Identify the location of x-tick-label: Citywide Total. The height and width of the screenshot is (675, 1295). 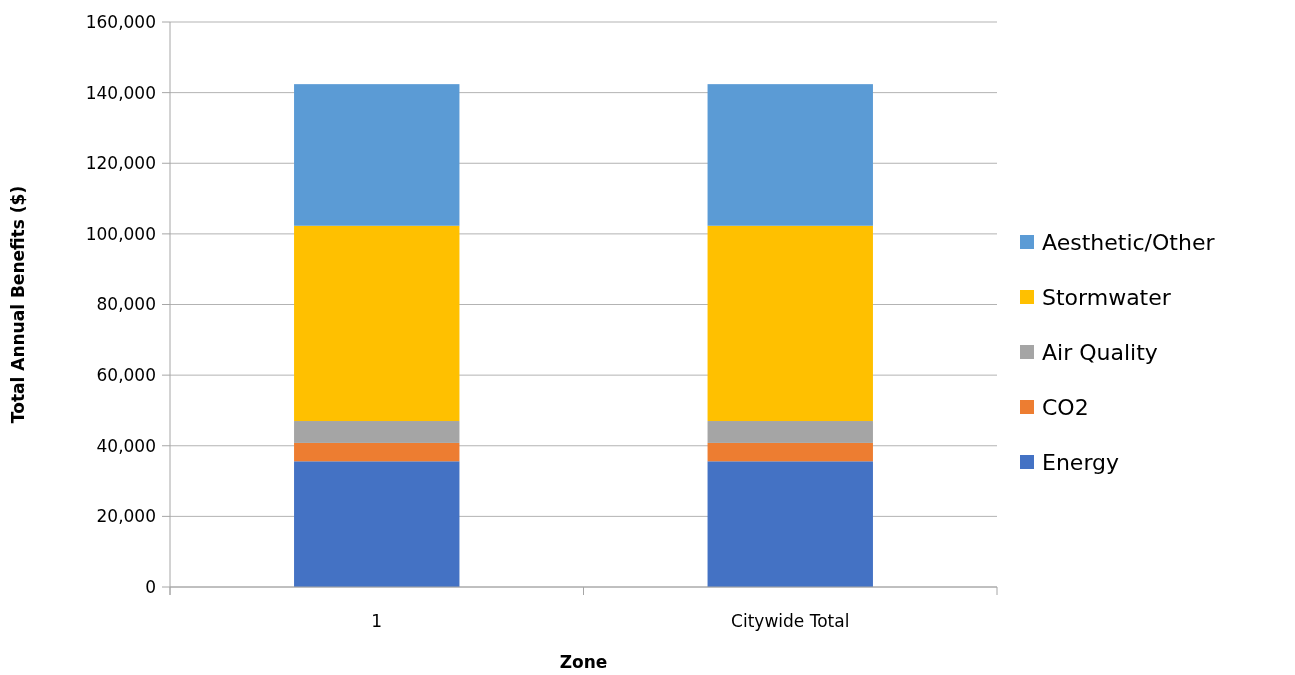
(790, 621).